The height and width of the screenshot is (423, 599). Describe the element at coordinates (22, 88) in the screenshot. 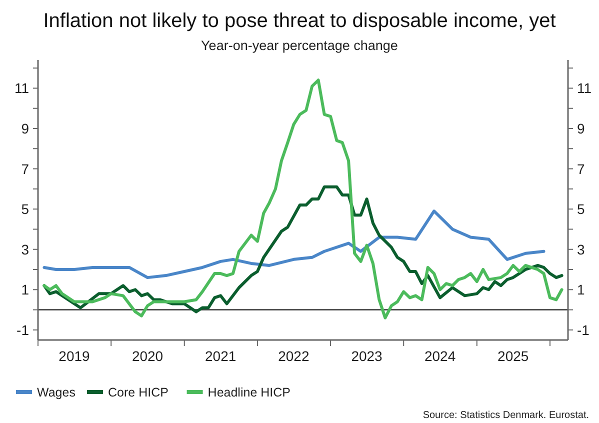

I see `y-tick-label: 11` at that location.